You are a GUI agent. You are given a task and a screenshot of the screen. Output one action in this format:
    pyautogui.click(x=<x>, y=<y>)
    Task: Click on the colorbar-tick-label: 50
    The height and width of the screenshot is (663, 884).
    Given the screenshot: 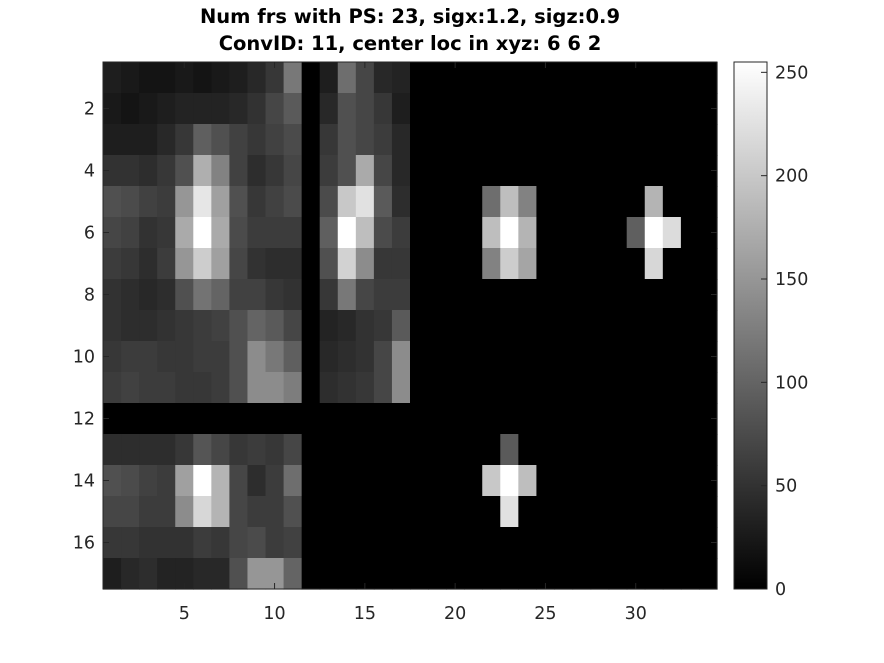 What is the action you would take?
    pyautogui.click(x=786, y=487)
    